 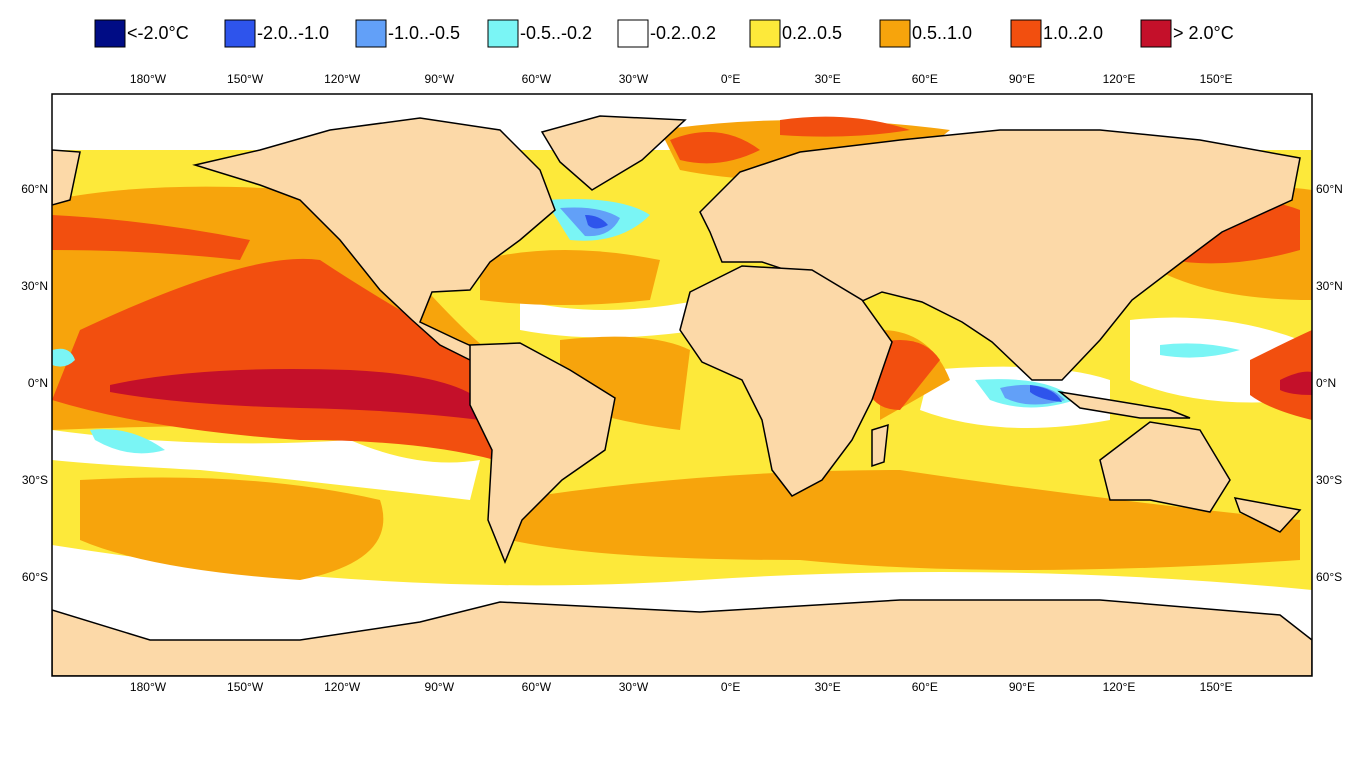 I want to click on legend-label: -2.0..-1.0, so click(x=293, y=33).